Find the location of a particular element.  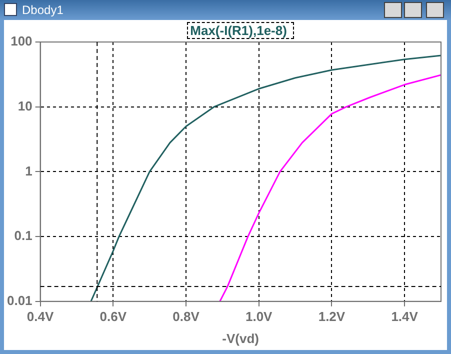

y-tick-label: 10 is located at coordinates (25, 106).